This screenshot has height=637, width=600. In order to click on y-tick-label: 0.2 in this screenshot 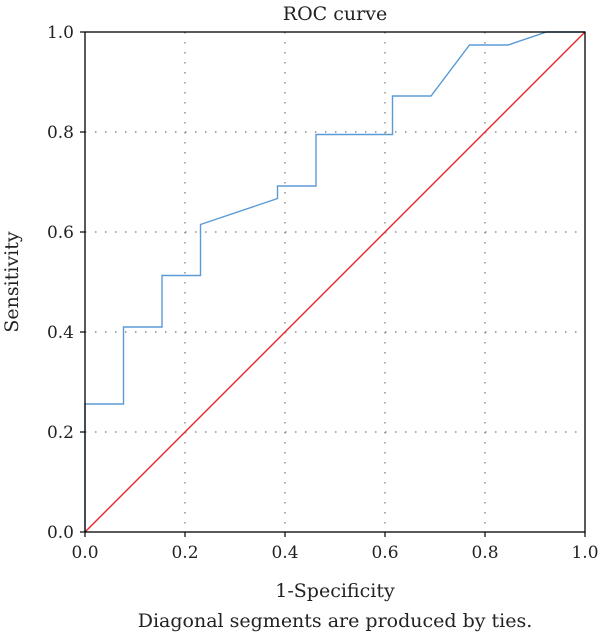, I will do `click(60, 433)`.